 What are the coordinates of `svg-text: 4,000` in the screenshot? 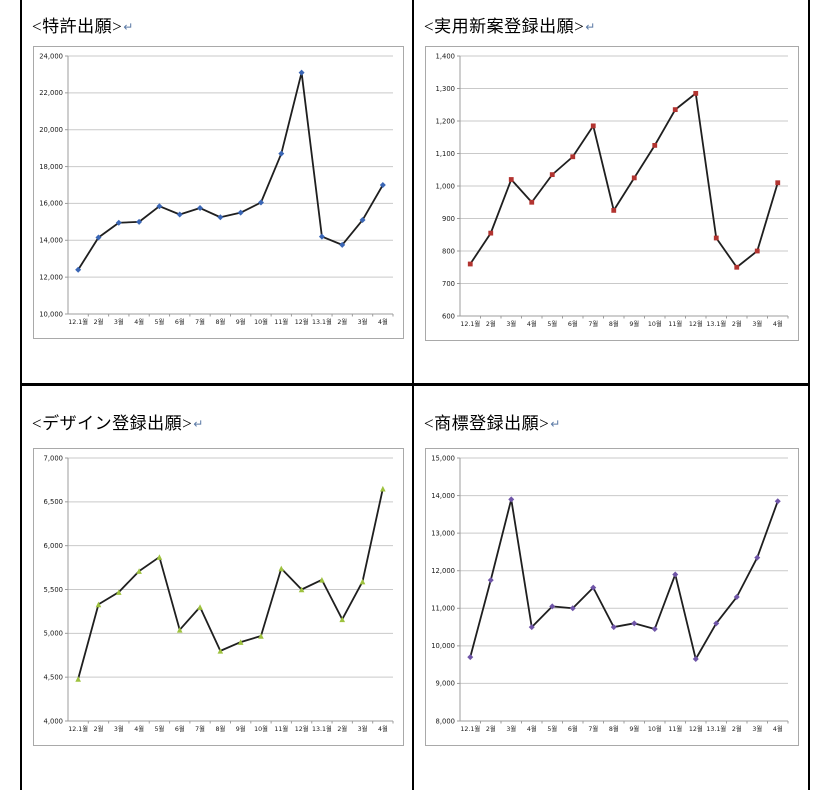 It's located at (53, 721).